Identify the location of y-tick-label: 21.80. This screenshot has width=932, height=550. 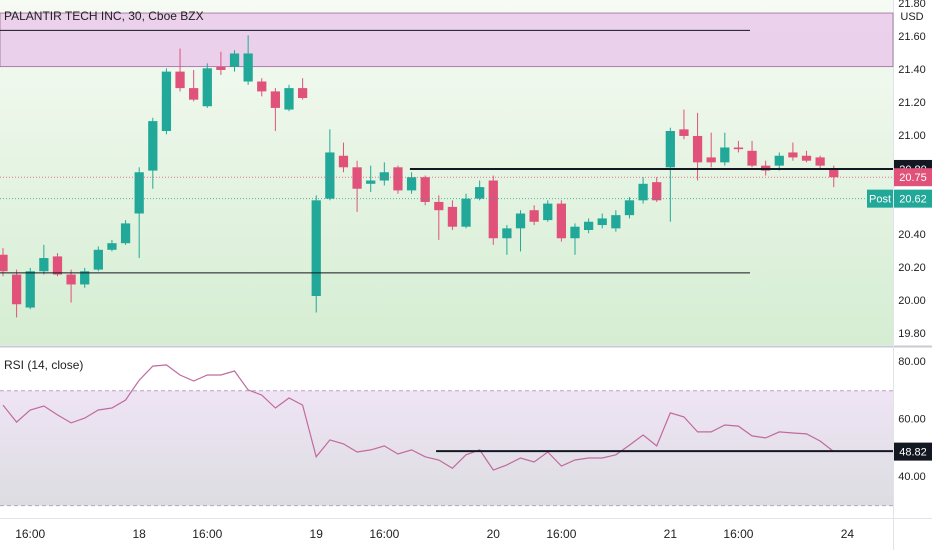
(912, 5).